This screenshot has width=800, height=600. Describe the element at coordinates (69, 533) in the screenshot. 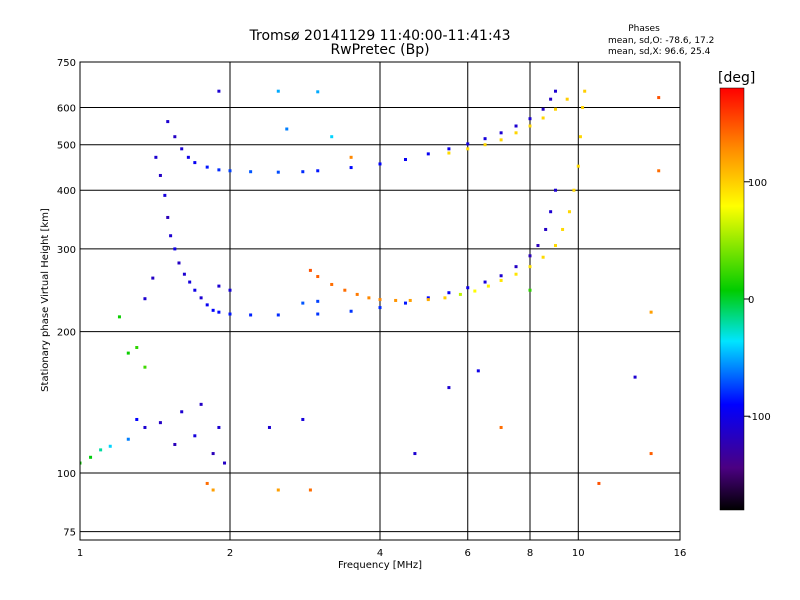

I see `y-tick-label: 75` at that location.